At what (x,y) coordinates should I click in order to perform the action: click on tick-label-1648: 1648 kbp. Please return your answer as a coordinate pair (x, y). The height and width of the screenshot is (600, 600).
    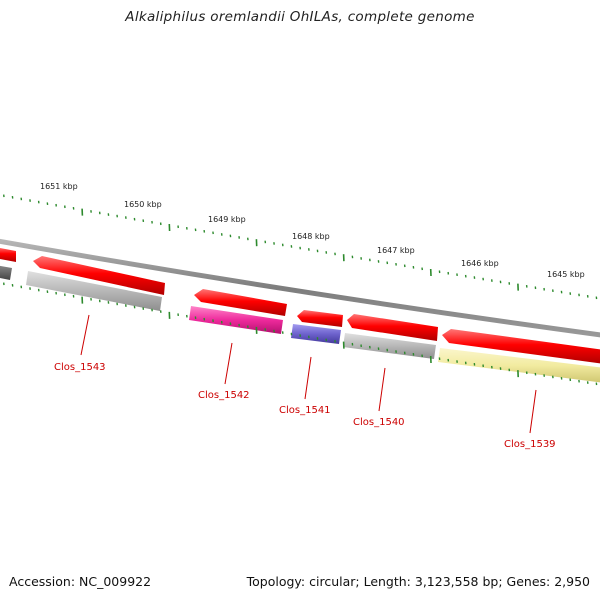
    Looking at the image, I should click on (311, 236).